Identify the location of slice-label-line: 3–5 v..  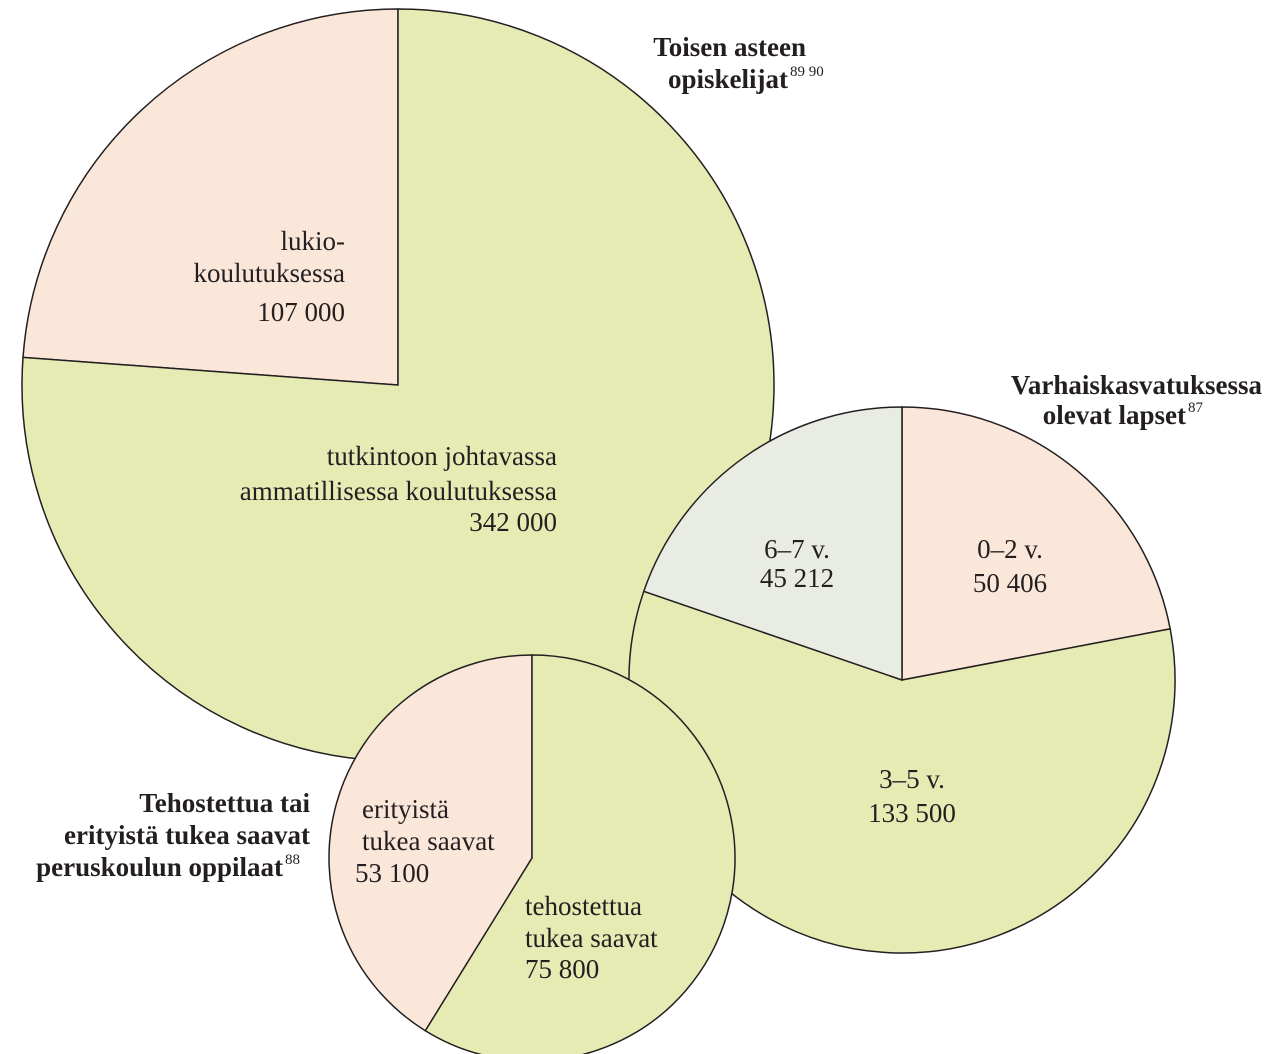
(912, 779).